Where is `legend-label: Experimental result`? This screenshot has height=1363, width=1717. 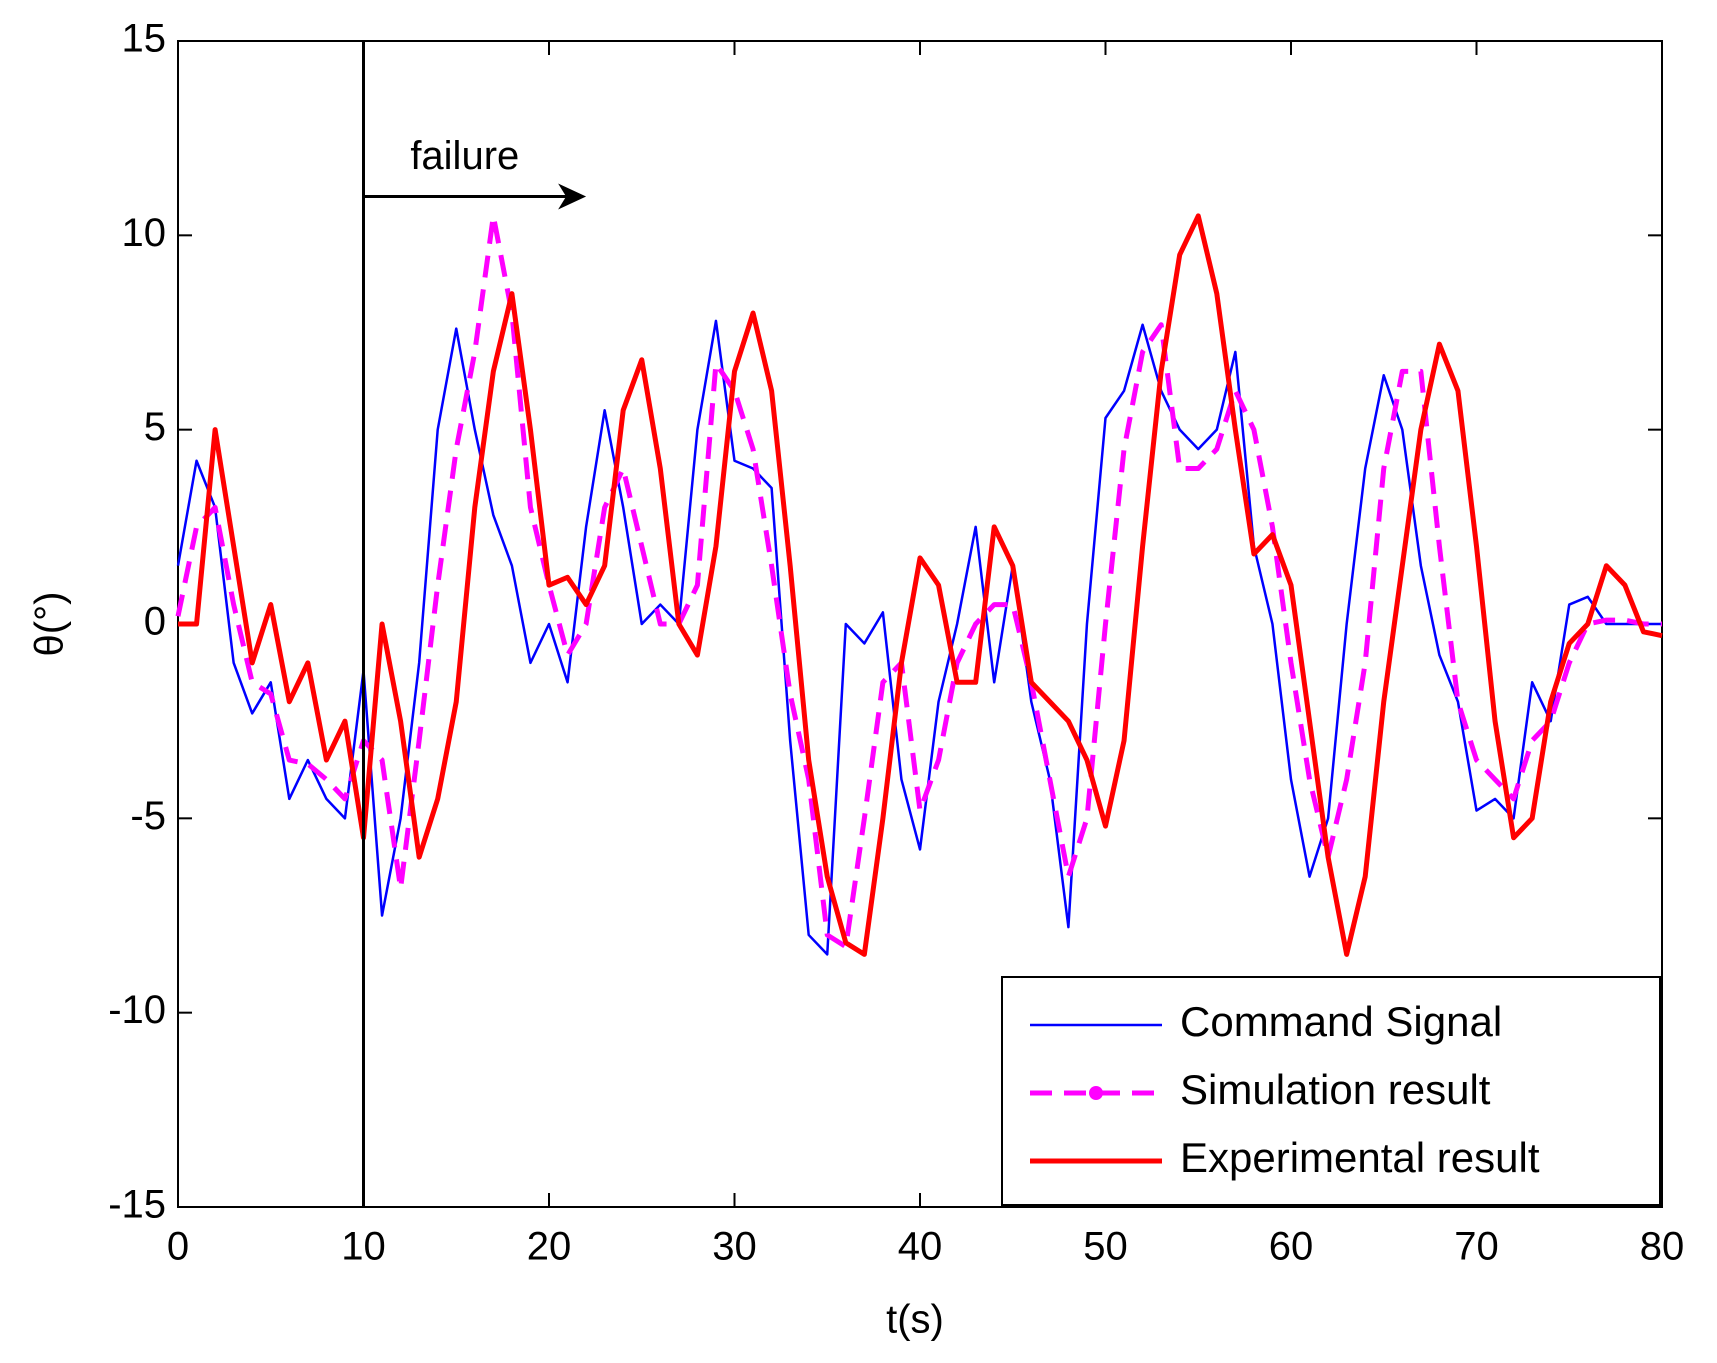
legend-label: Experimental result is located at coordinates (1360, 1157).